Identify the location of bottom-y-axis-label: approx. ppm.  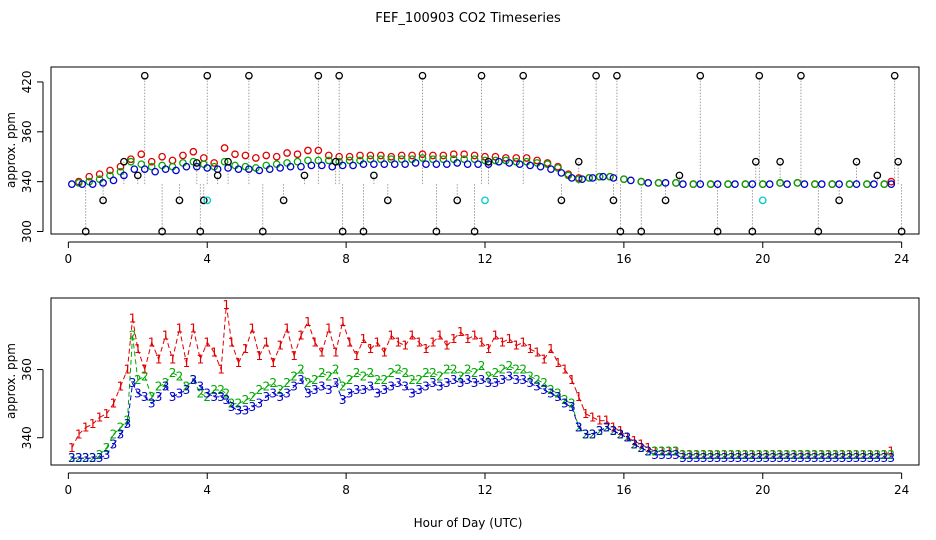
(11, 381).